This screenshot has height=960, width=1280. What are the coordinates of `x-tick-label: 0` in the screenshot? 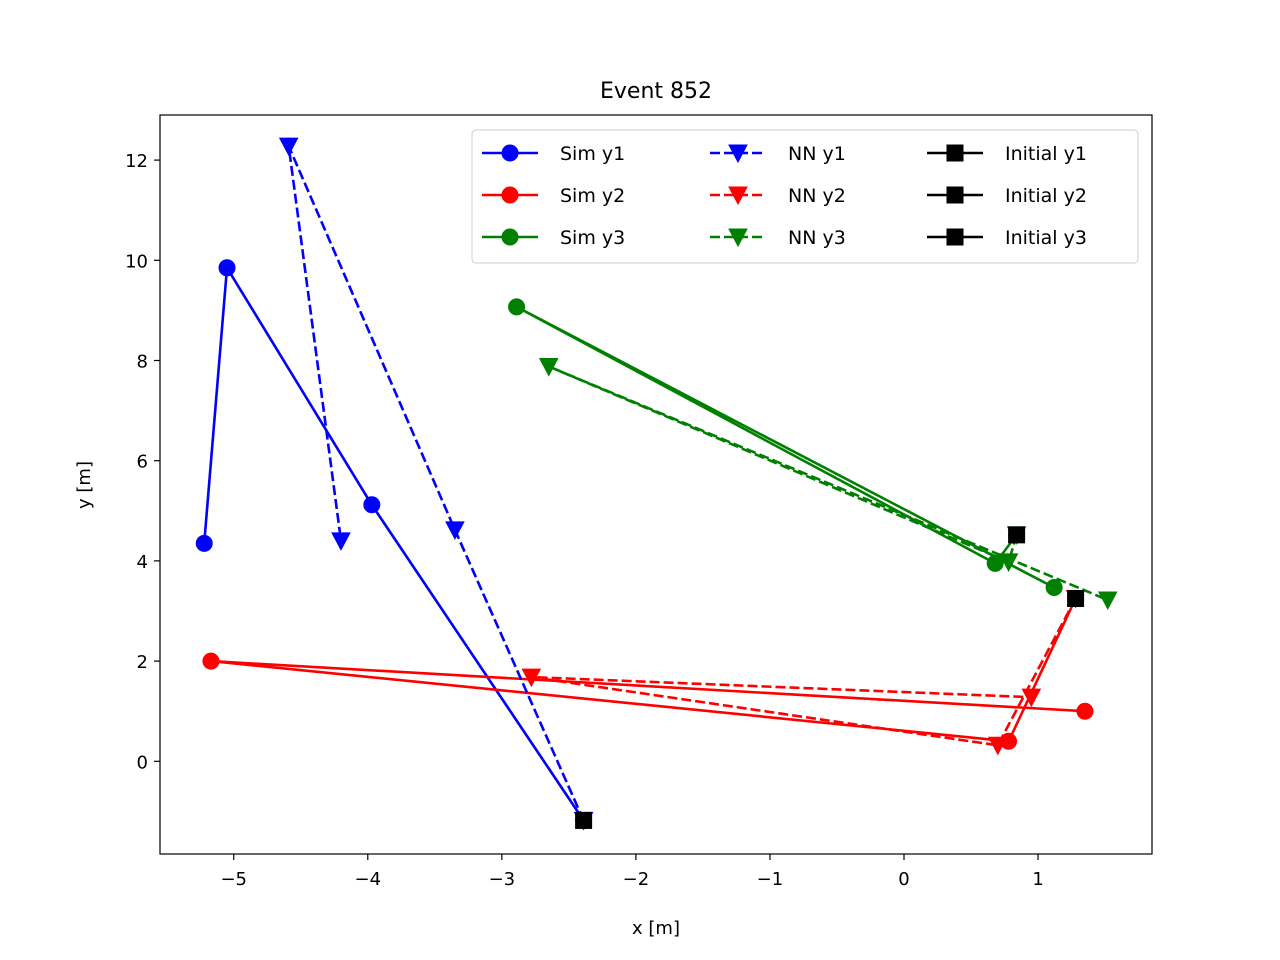 It's located at (903, 879).